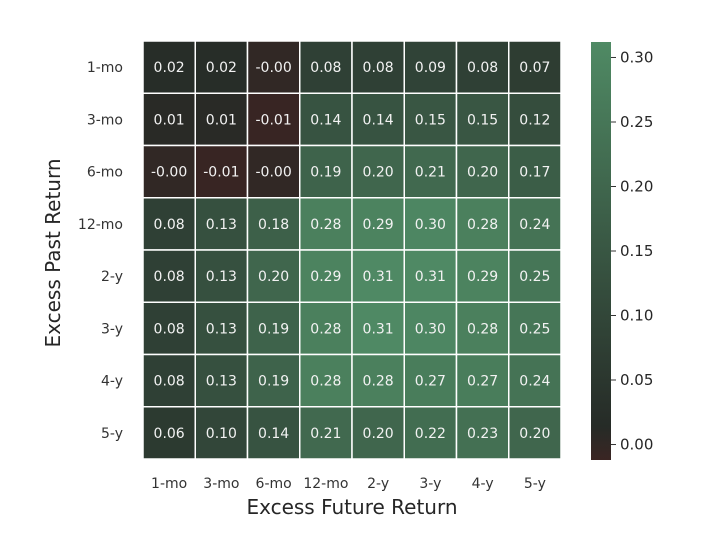 The image size is (704, 550). I want to click on y-tick-label: 1-mo, so click(105, 68).